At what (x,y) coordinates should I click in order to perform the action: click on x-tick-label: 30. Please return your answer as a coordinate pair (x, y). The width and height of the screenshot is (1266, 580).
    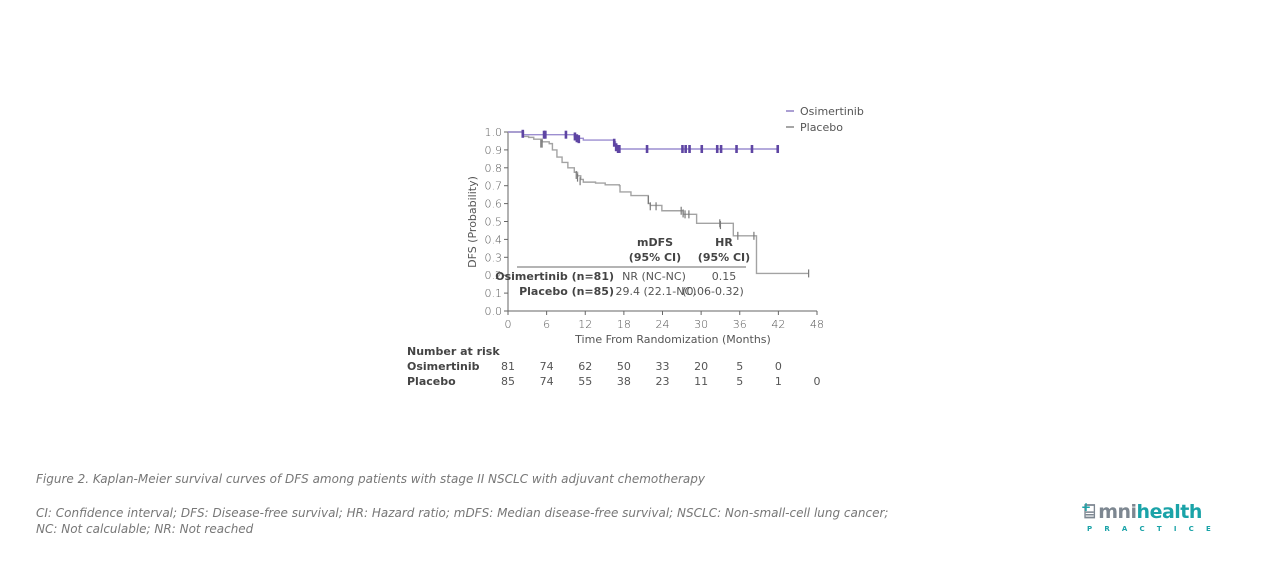
    Looking at the image, I should click on (701, 324).